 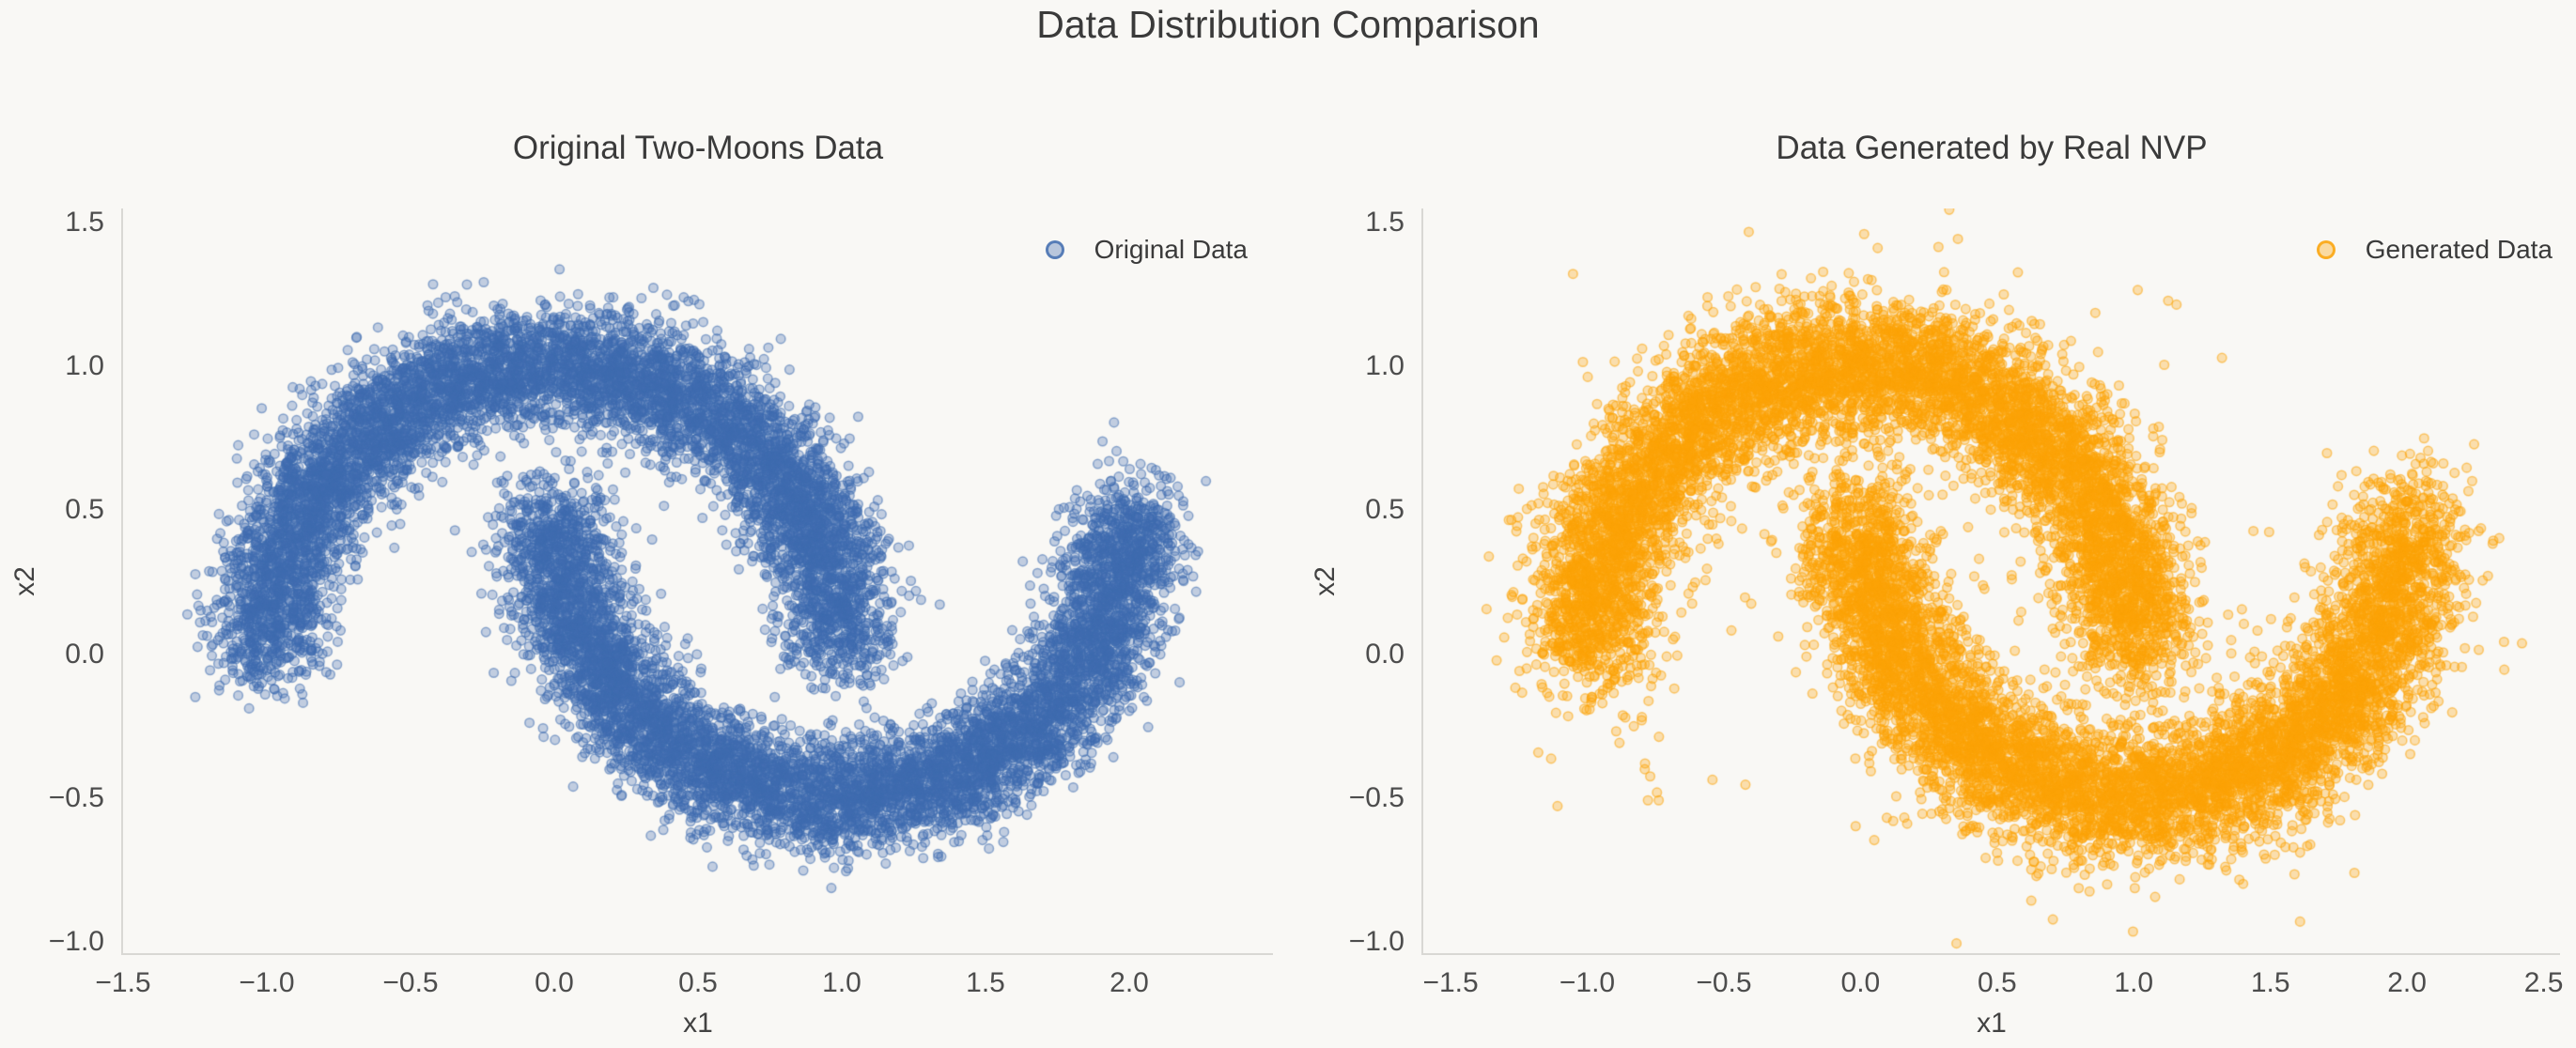 I want to click on legend-label: Original Data, so click(x=1171, y=249).